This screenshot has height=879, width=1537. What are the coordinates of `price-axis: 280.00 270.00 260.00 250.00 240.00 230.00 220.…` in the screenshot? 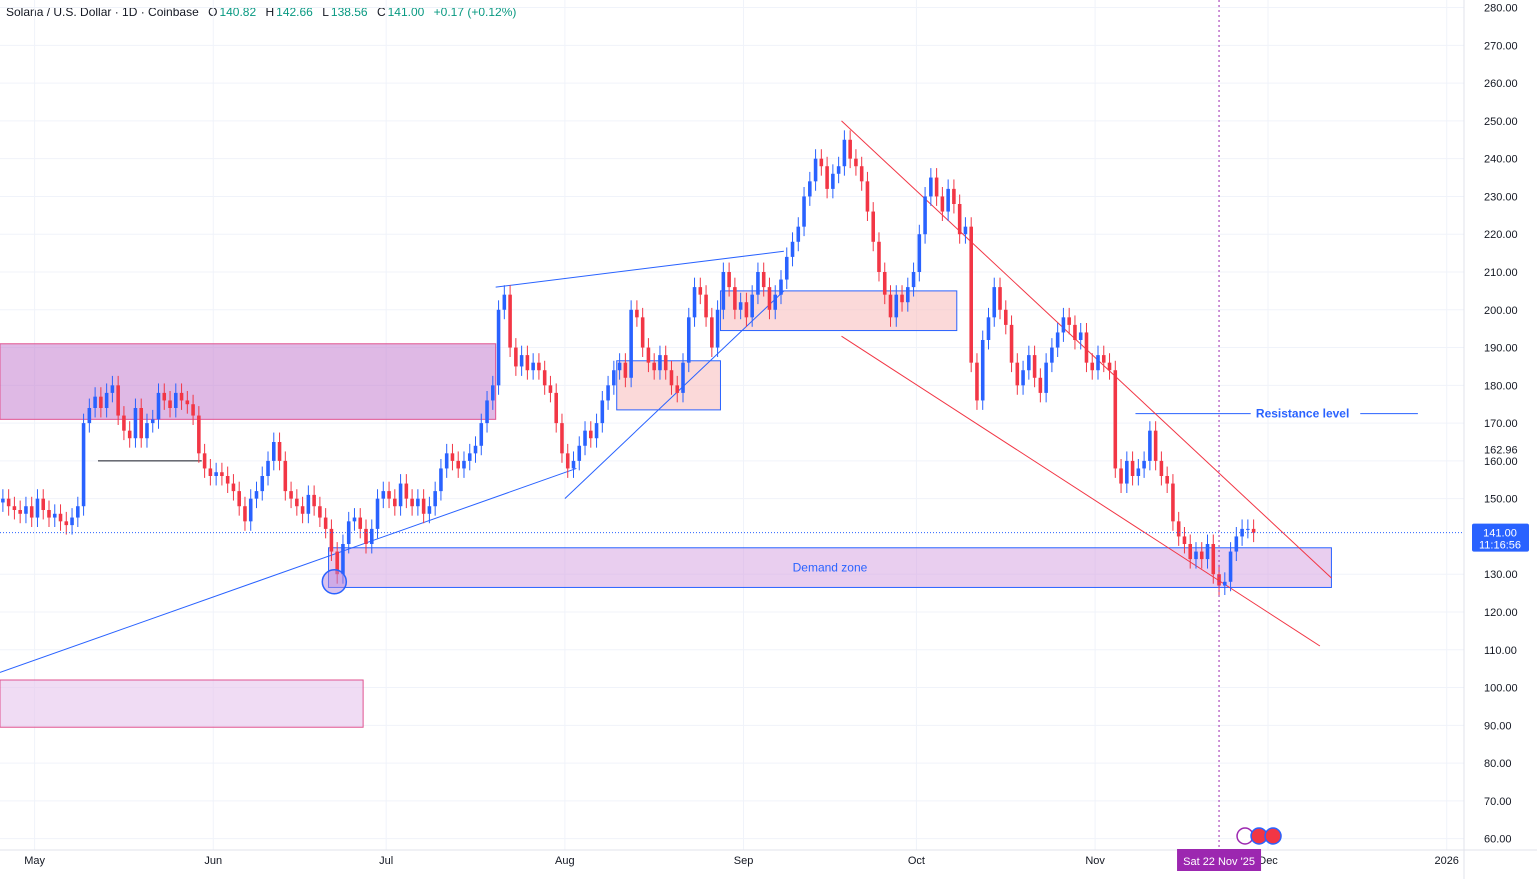 It's located at (1496, 439).